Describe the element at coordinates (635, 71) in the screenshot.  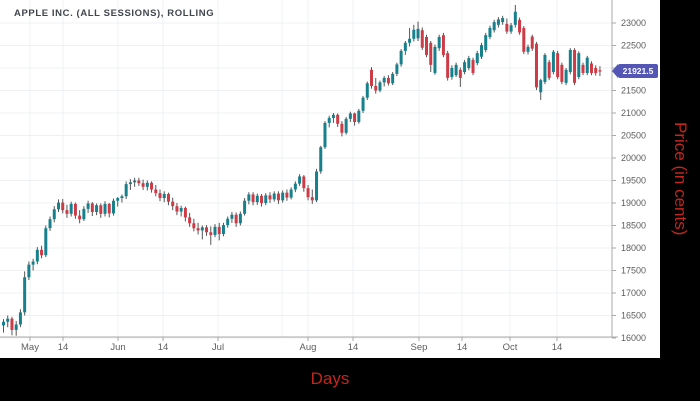
I see `last-price-label: 21921.5` at that location.